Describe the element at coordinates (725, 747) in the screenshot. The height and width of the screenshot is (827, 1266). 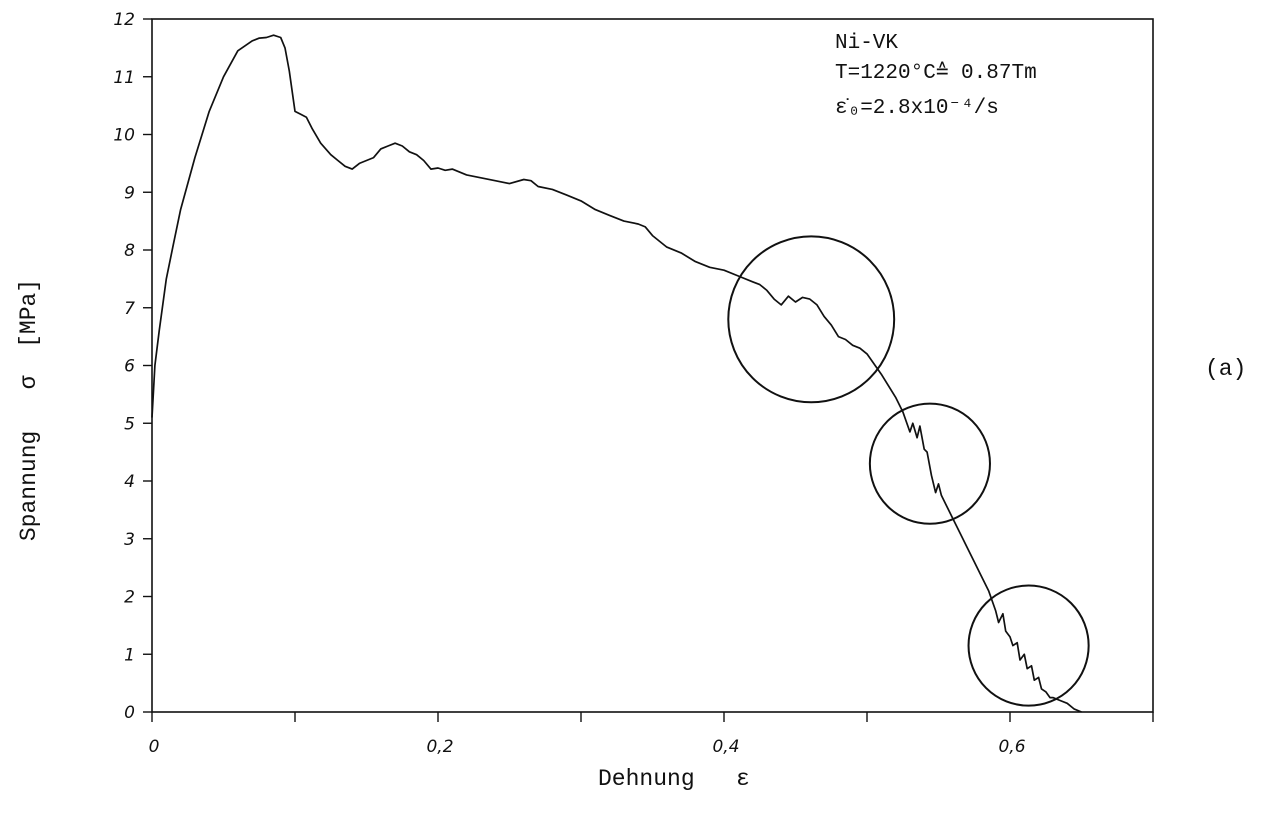
I see `x-tick-label-2: 0,4` at that location.